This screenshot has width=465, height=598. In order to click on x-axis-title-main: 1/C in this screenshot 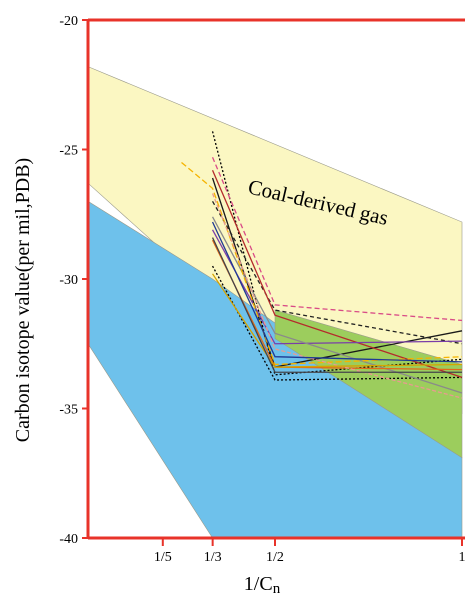, I will do `click(258, 584)`.